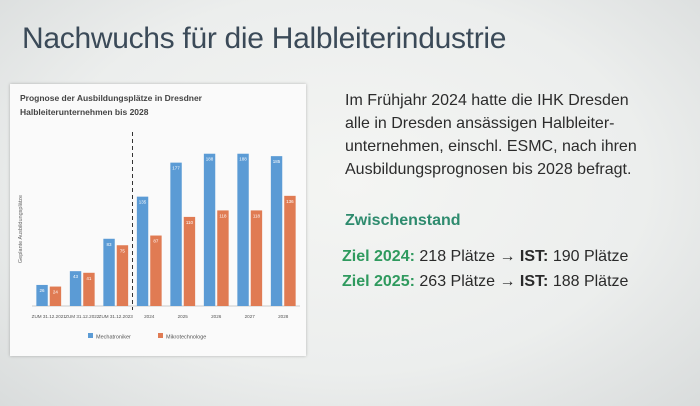  What do you see at coordinates (488, 169) in the screenshot?
I see `paragraph-line: Ausbildungsprognosen bis 2028 befragt.` at bounding box center [488, 169].